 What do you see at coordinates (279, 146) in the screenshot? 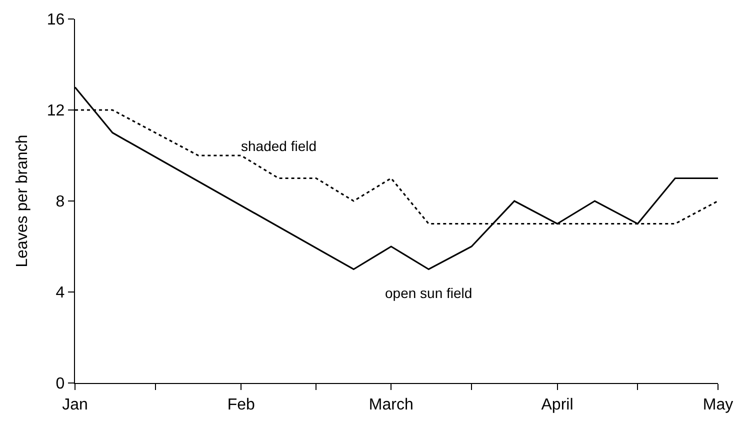
I see `series-label: shaded field` at bounding box center [279, 146].